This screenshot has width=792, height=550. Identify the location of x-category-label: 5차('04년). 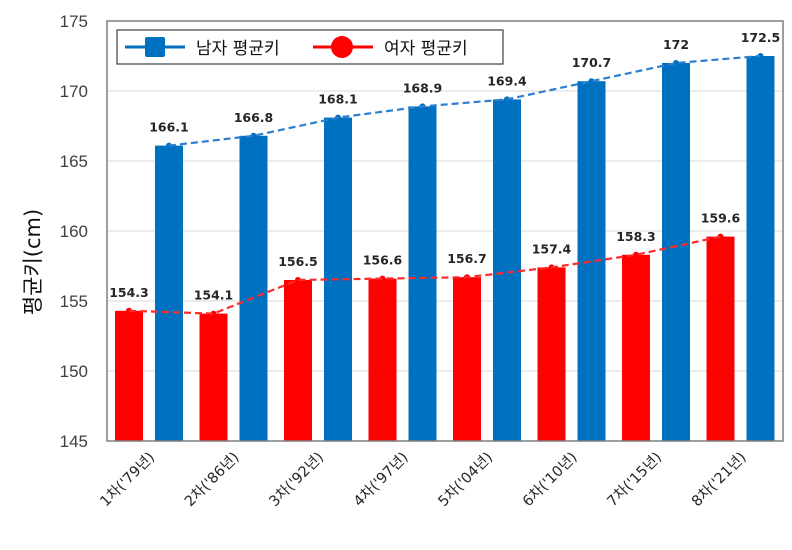
(465, 479).